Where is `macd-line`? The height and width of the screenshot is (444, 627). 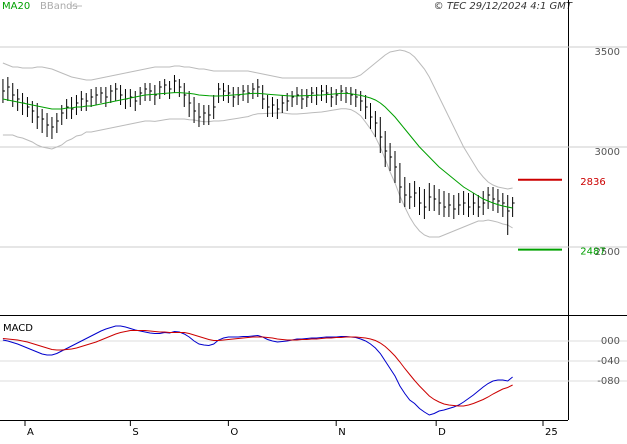 macd-line is located at coordinates (257, 368).